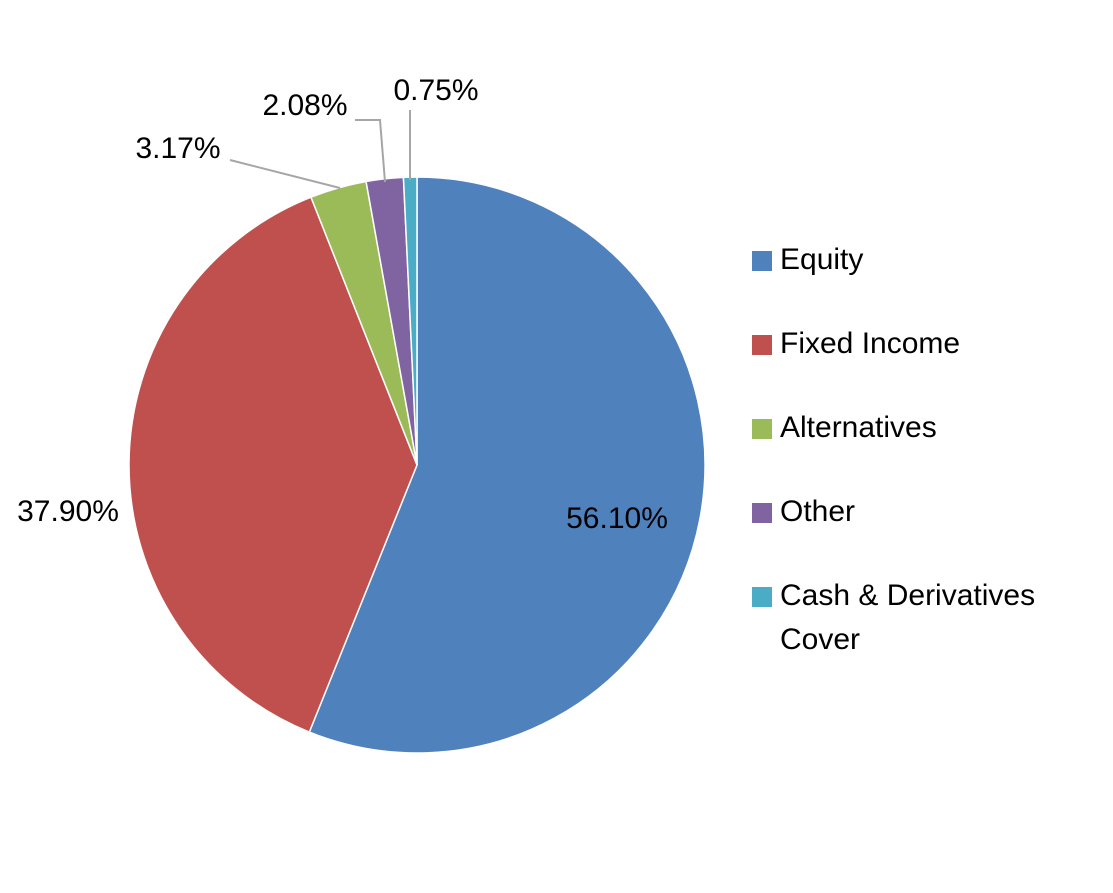 Image resolution: width=1113 pixels, height=893 pixels. I want to click on legend-label: Alternatives, so click(858, 427).